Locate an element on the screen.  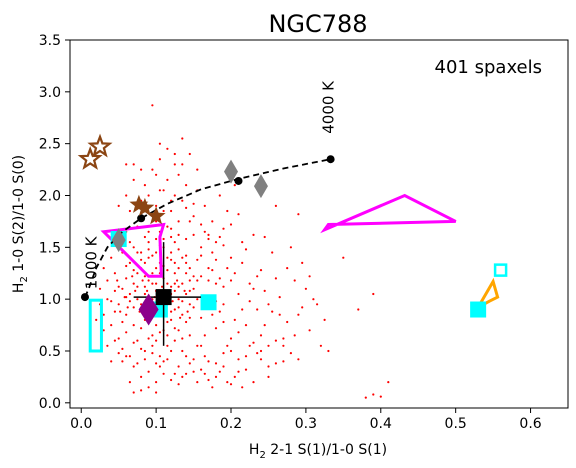
y-tick-label: 3.5 is located at coordinates (50, 41).